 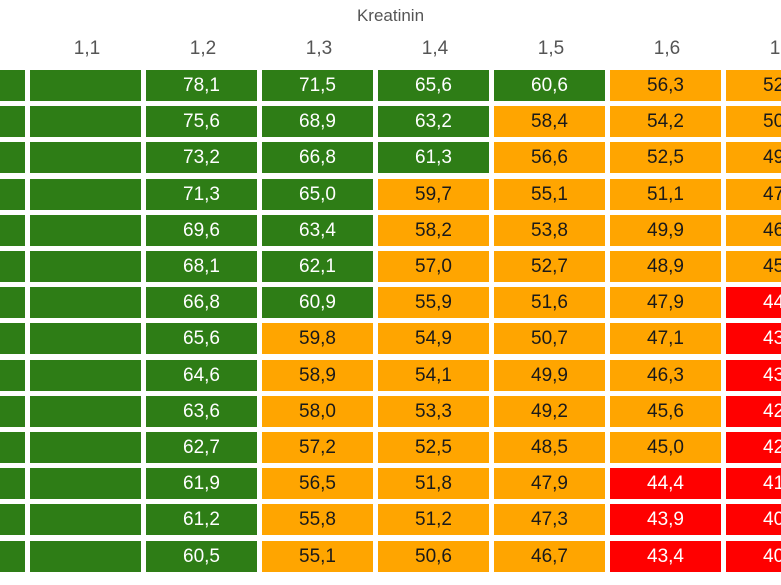 What do you see at coordinates (667, 196) in the screenshot?
I see `table-cell: 51,1` at bounding box center [667, 196].